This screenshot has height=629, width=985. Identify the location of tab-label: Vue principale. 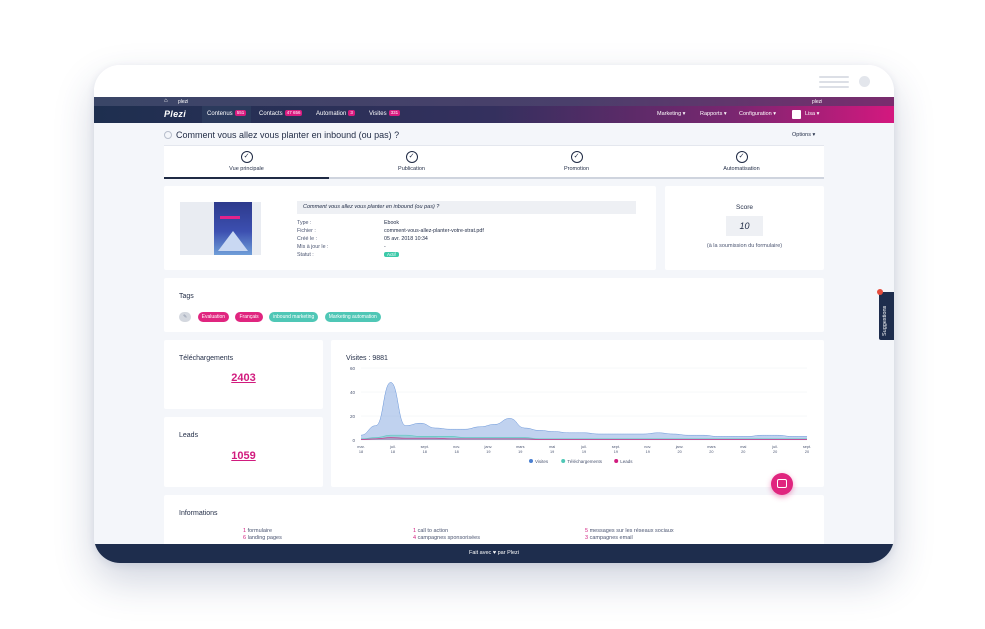
(246, 169).